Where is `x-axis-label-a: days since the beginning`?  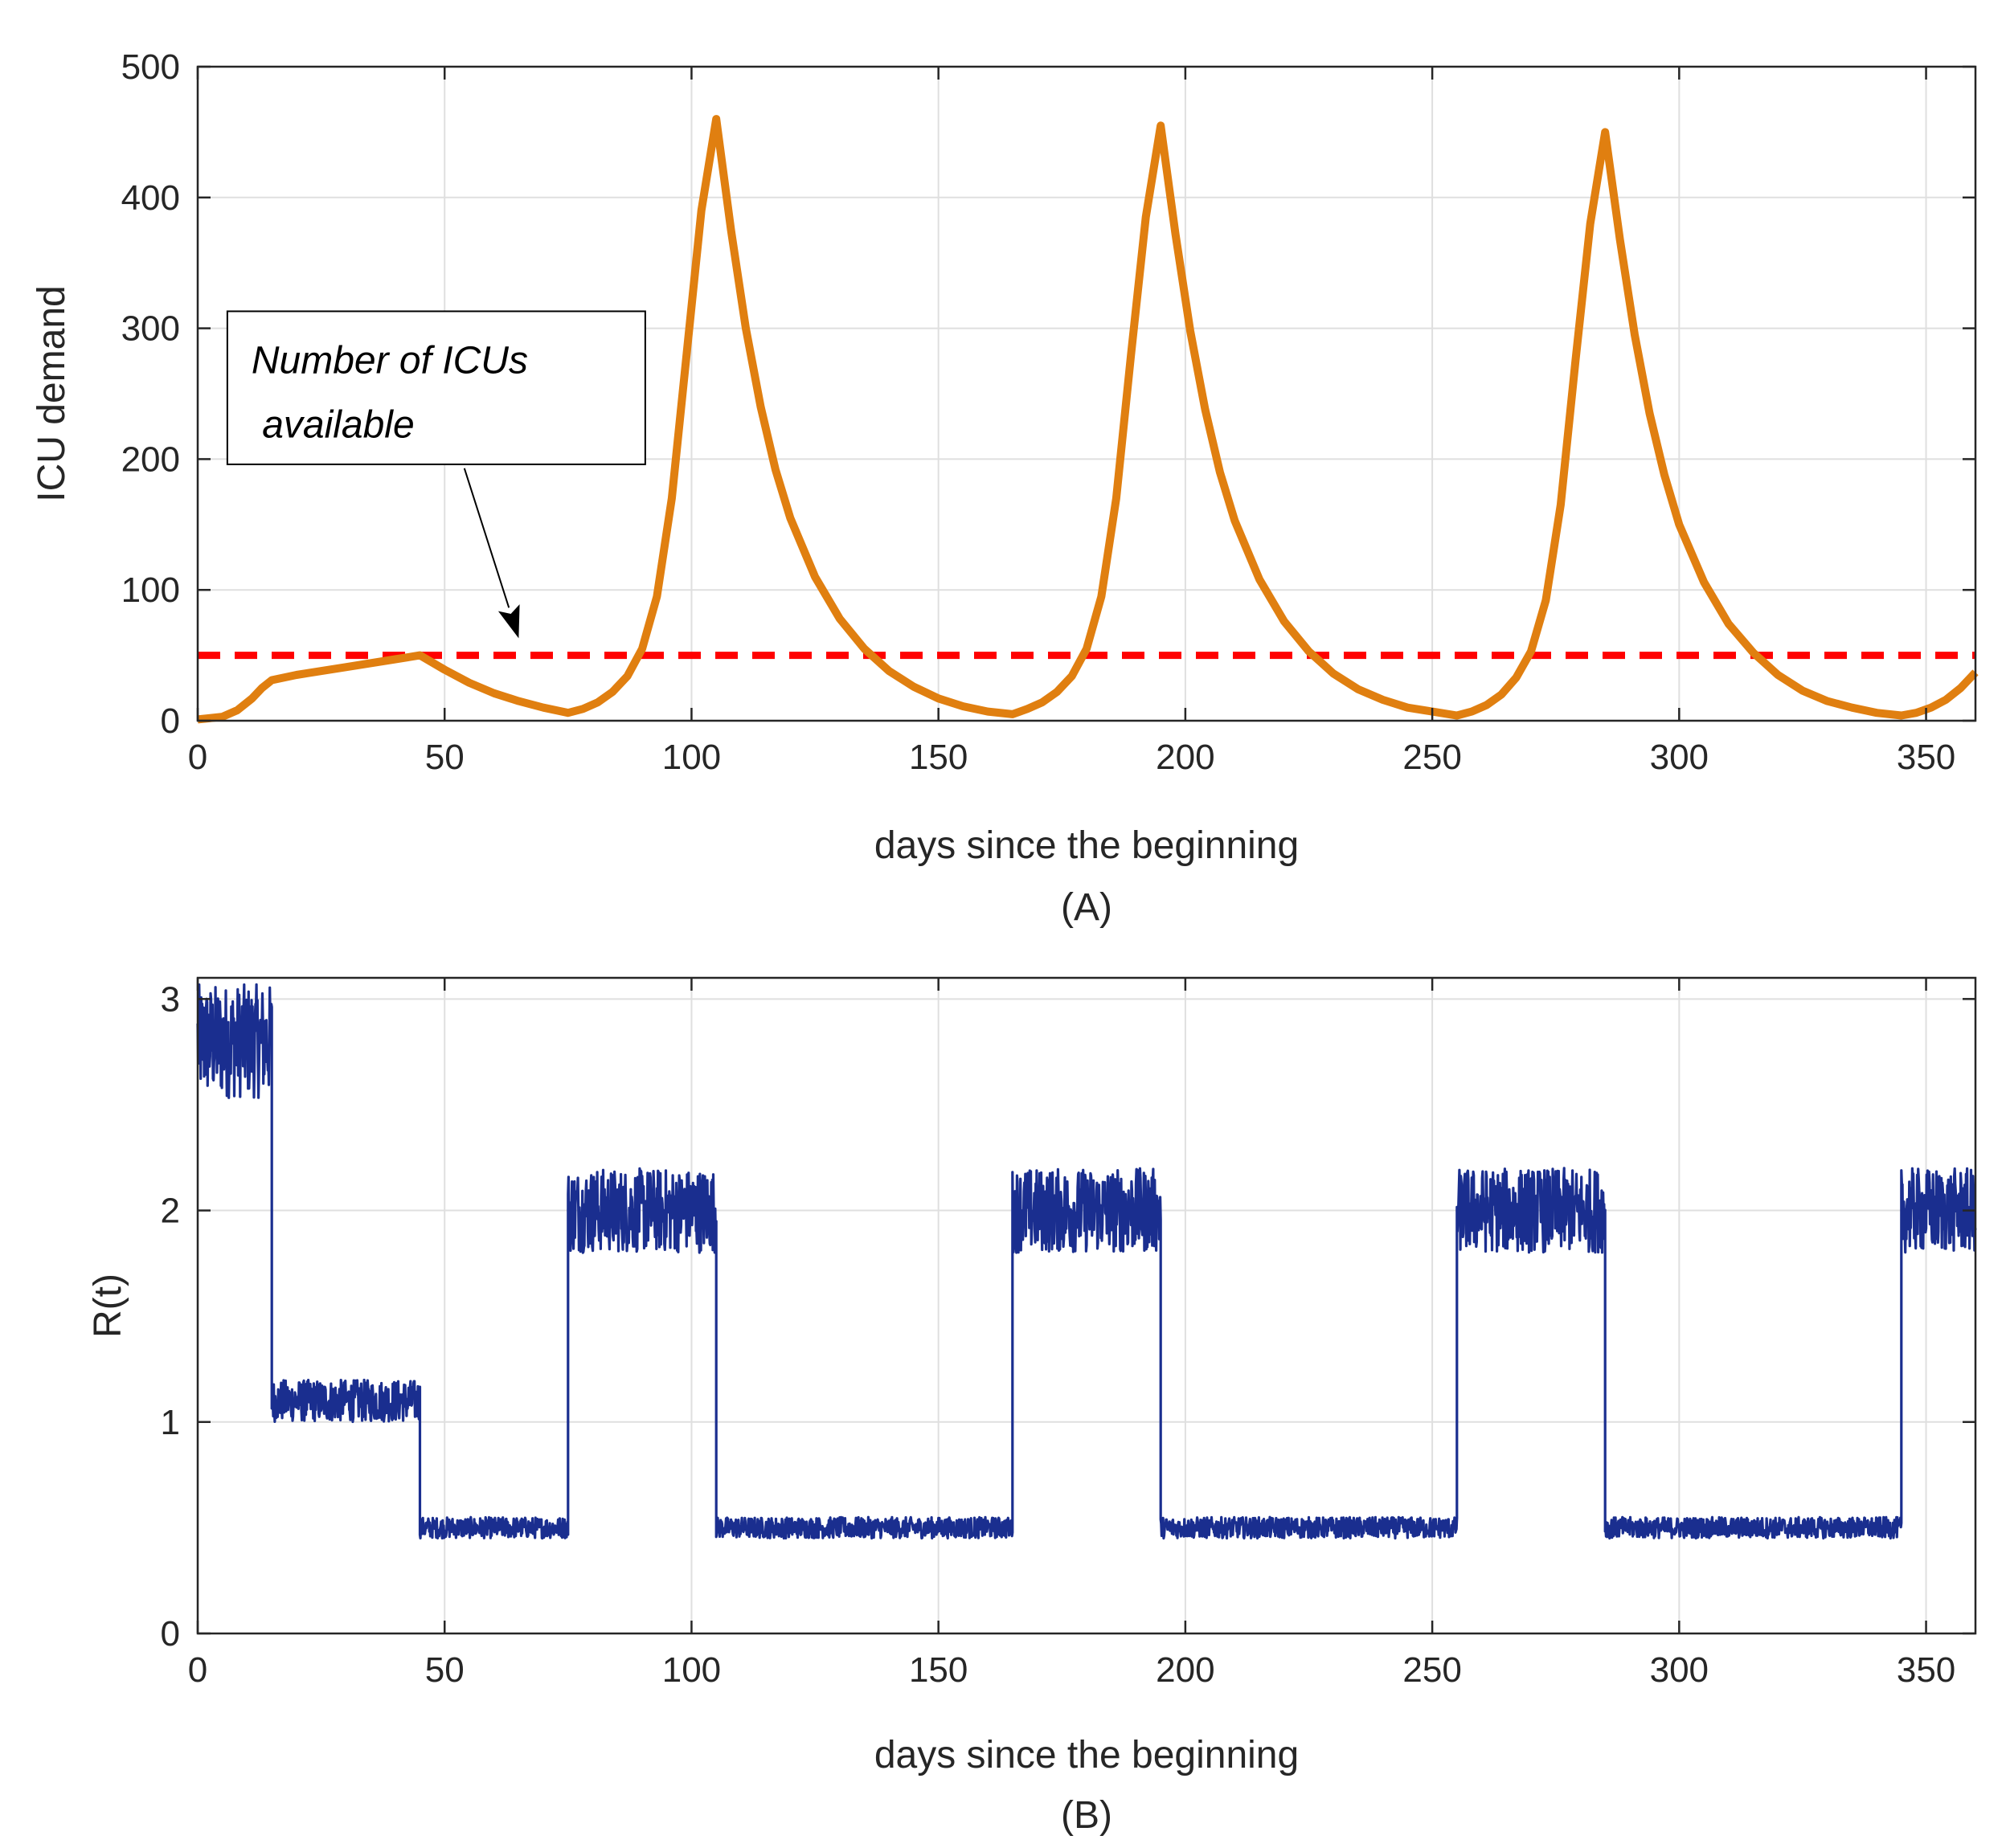 x-axis-label-a: days since the beginning is located at coordinates (1086, 845).